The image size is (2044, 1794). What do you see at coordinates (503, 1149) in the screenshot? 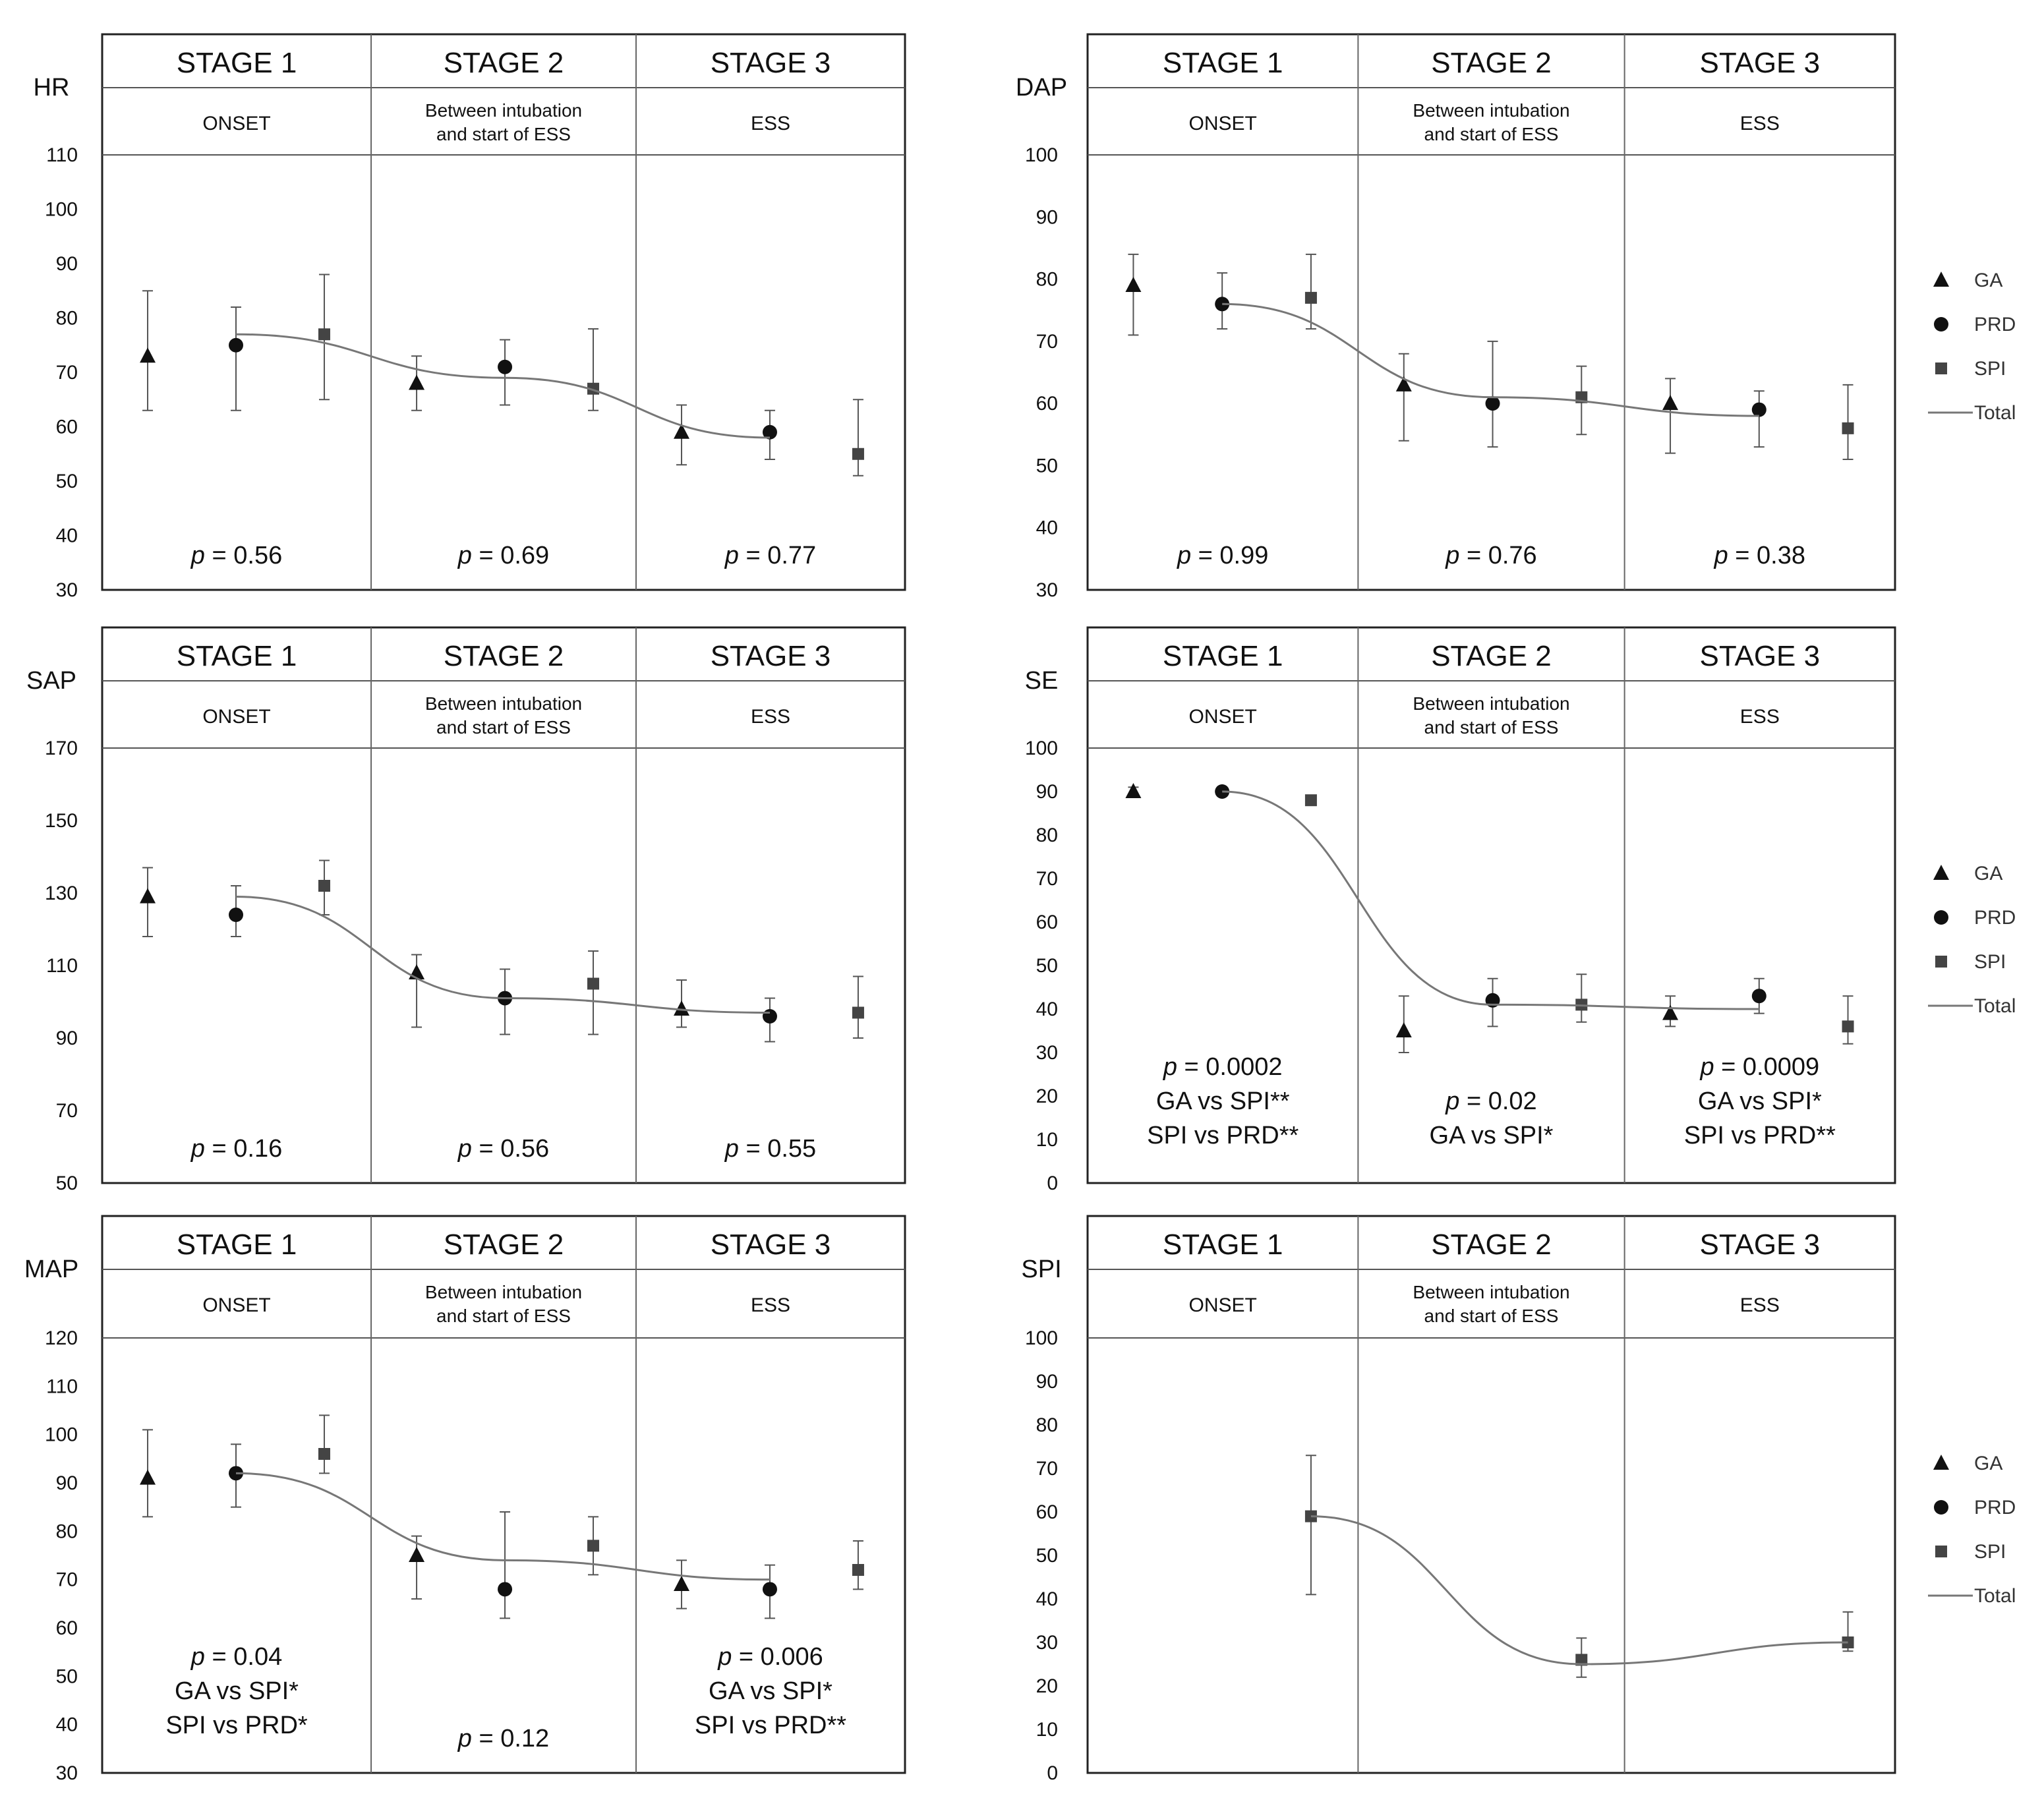
I see `p-value-label: p = 0.56` at bounding box center [503, 1149].